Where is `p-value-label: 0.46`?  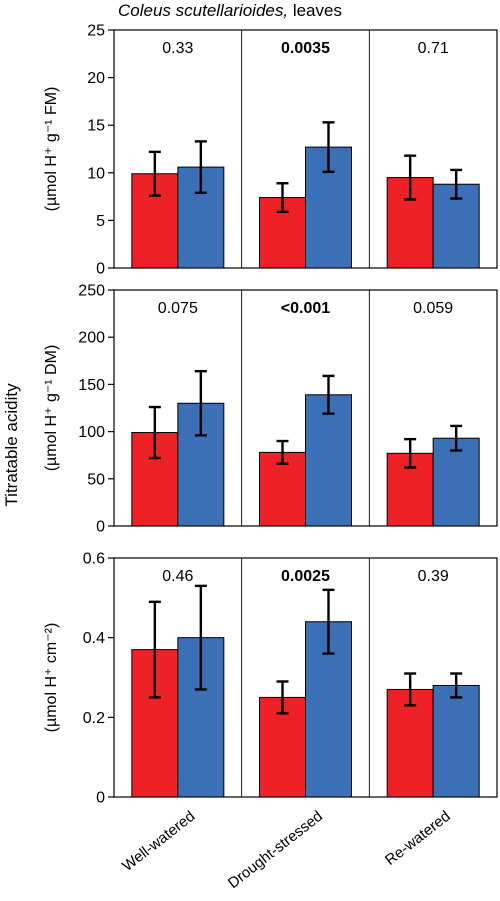
p-value-label: 0.46 is located at coordinates (177, 576).